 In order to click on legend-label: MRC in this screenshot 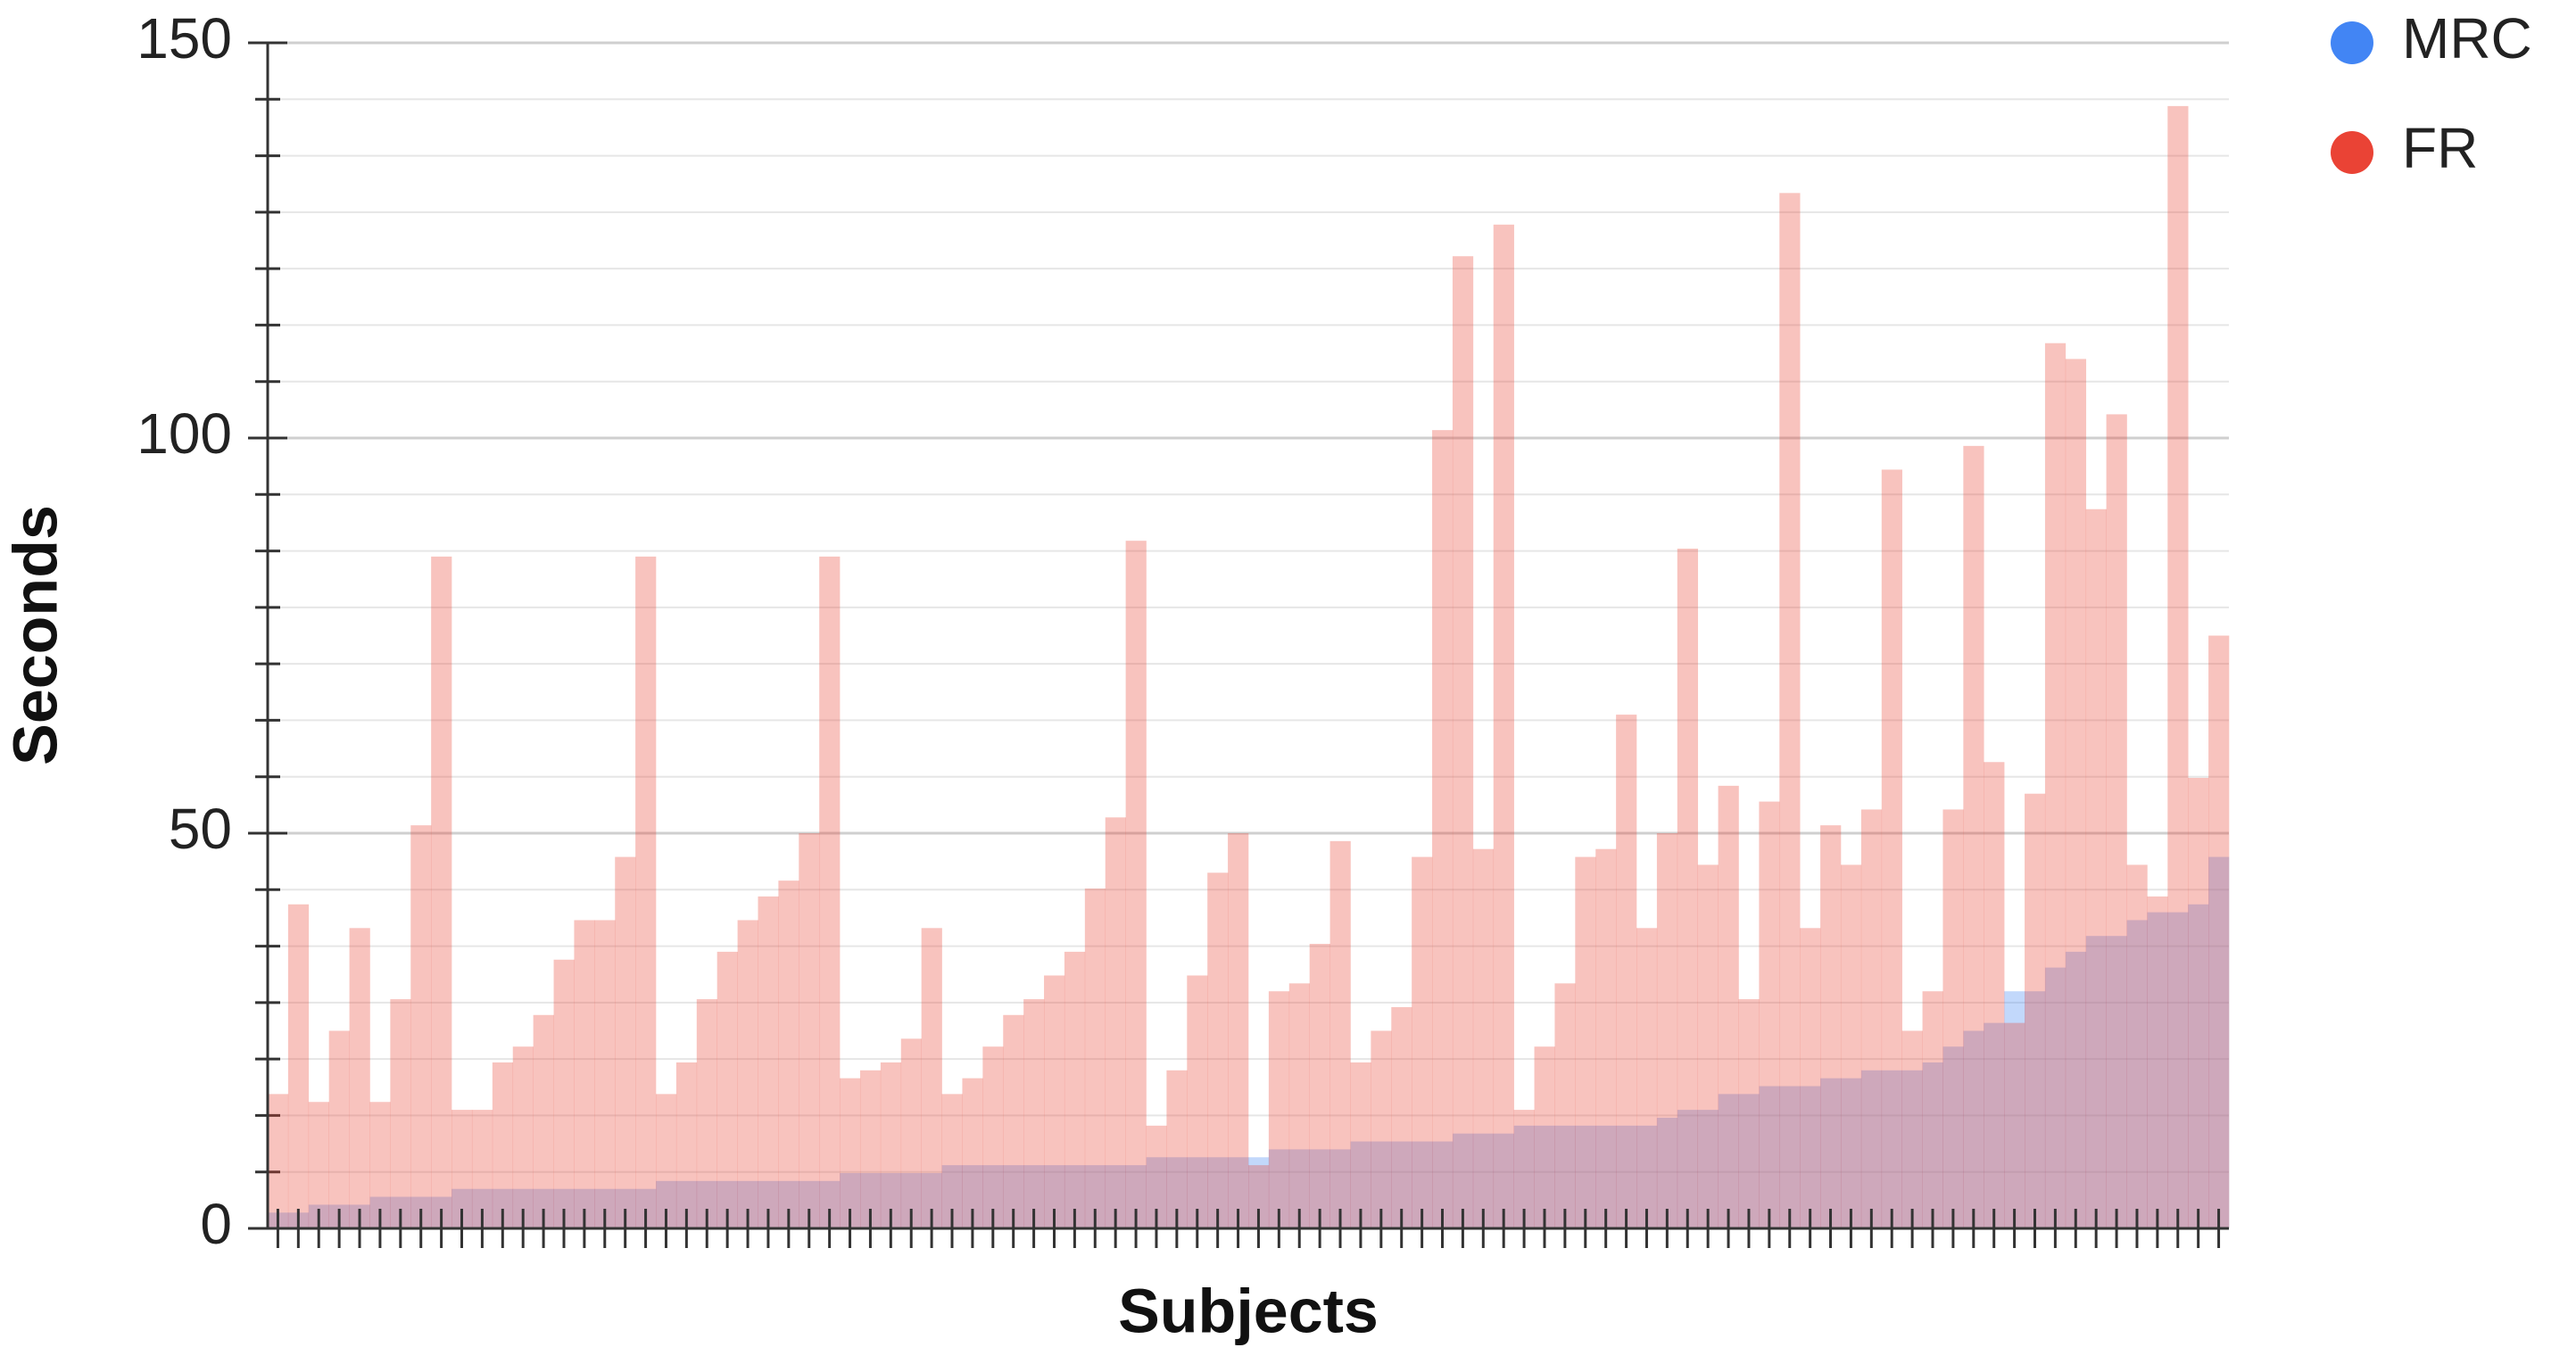, I will do `click(2467, 38)`.